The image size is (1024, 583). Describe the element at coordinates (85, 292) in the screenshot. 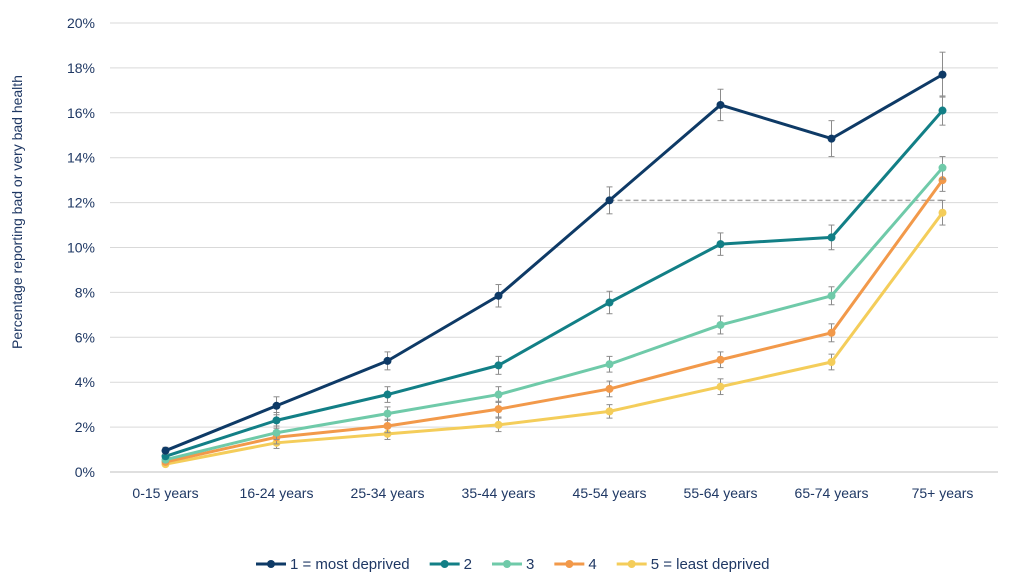

I see `y-tick-label: 8%` at that location.